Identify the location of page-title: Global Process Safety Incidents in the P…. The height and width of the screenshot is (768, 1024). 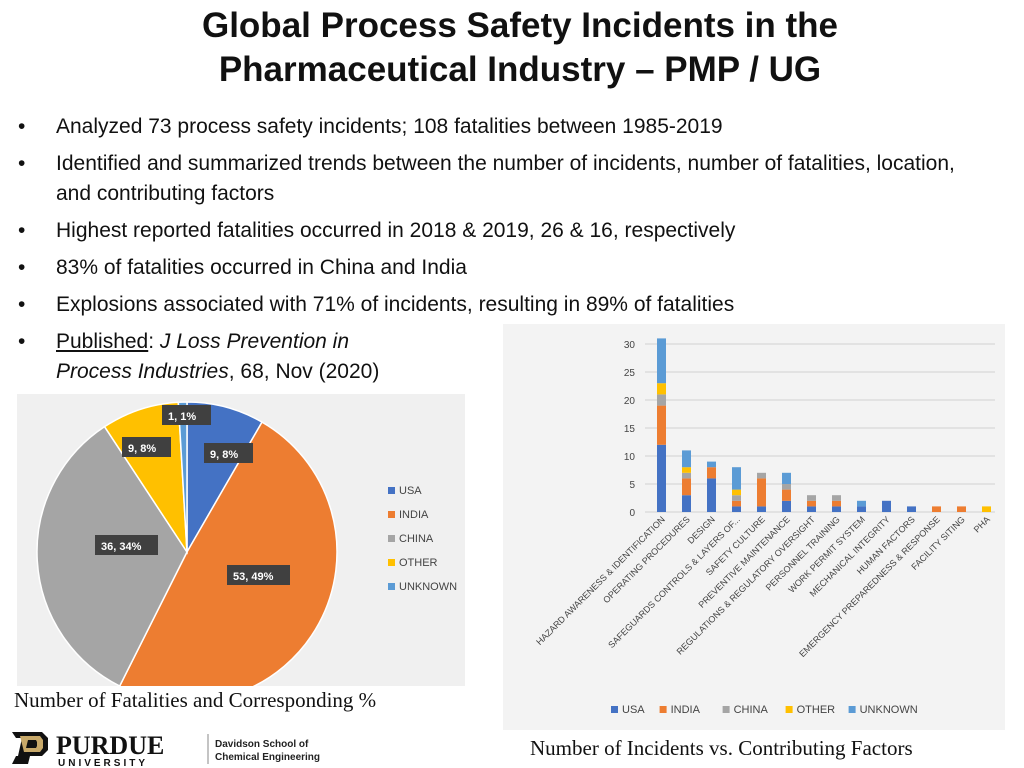
(512, 48).